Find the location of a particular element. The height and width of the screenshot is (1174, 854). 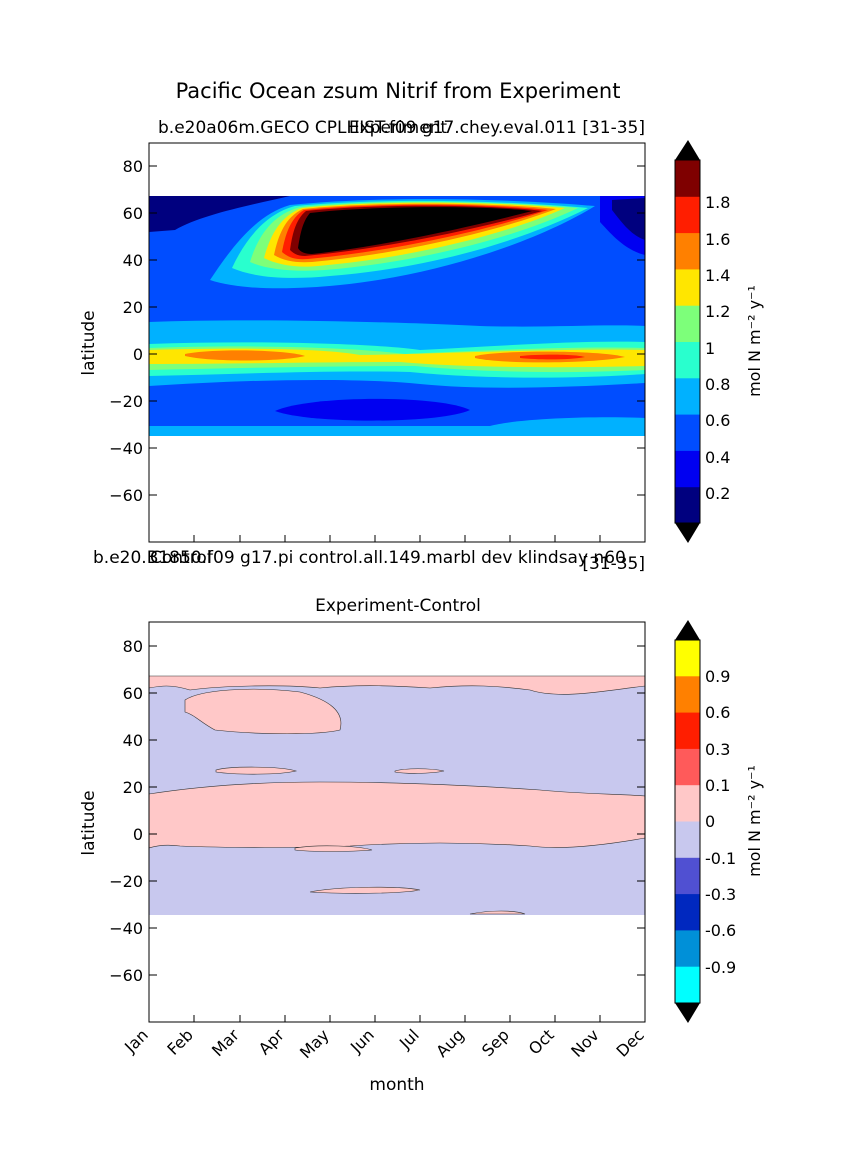

top-ytick-label: 20 is located at coordinates (133, 307).